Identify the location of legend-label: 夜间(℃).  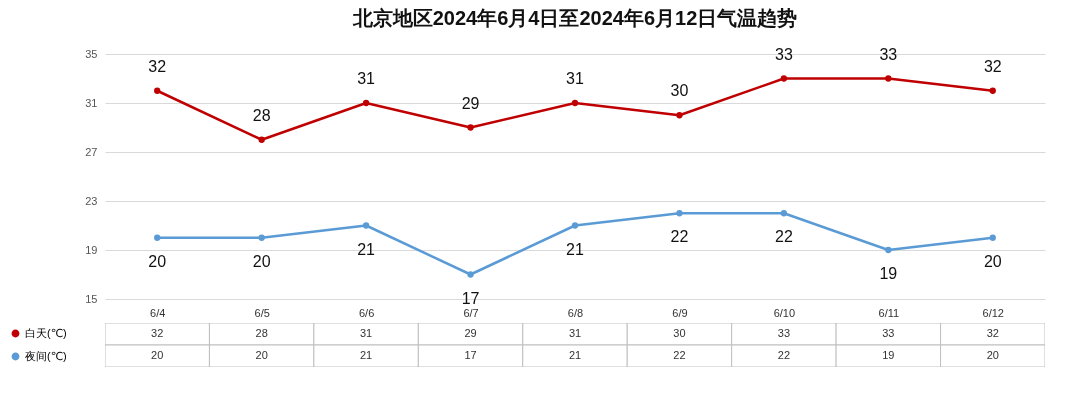
(46, 355).